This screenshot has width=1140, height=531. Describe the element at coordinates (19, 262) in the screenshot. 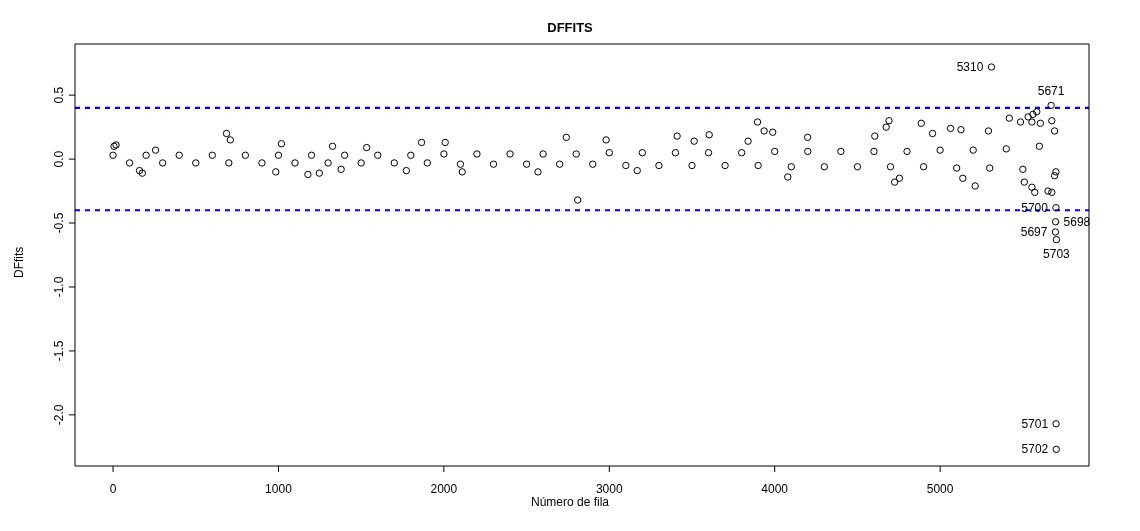

I see `y-axis-title: DFfits` at that location.